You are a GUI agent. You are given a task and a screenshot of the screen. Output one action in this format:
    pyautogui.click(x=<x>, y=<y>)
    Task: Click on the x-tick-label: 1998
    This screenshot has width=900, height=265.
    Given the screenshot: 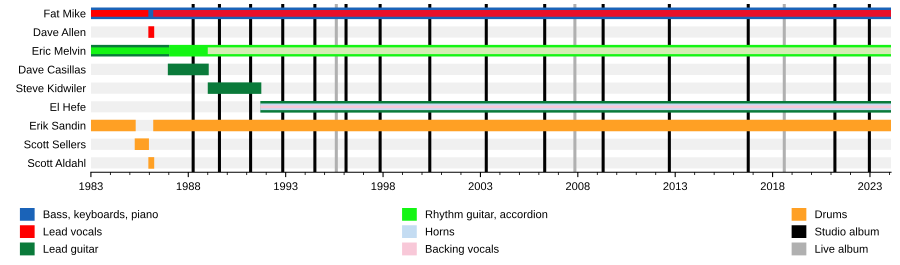 What is the action you would take?
    pyautogui.click(x=383, y=186)
    